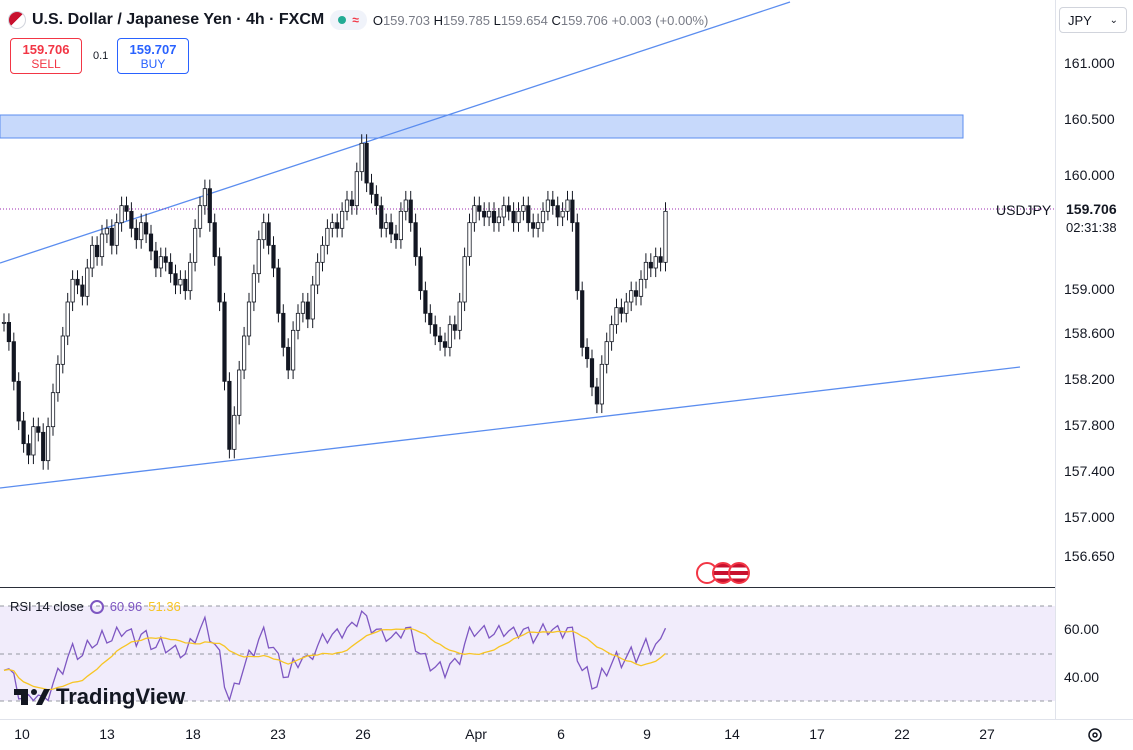  I want to click on currency-select: JPY ⌄, so click(1093, 20).